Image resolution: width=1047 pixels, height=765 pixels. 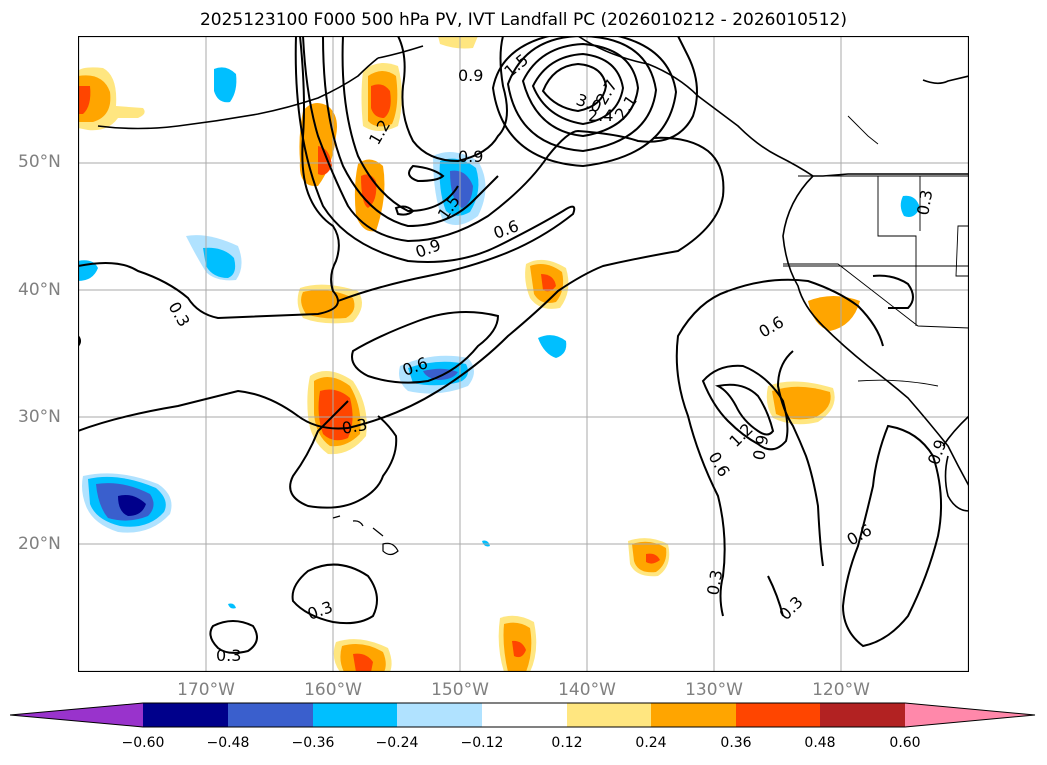 I want to click on lat-label-20n: 20°N, so click(x=39, y=544).